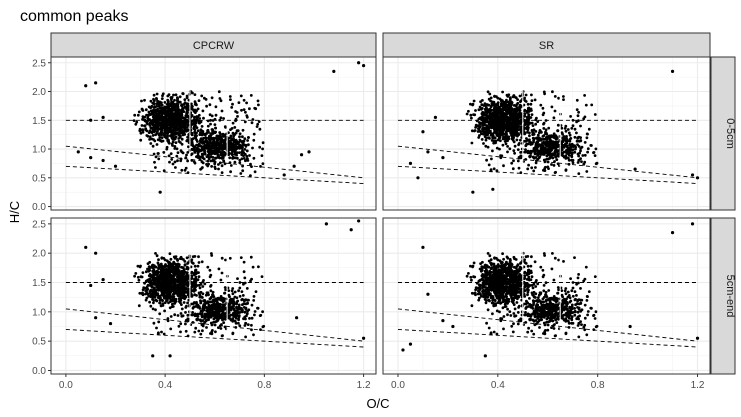 This screenshot has height=417, width=741. What do you see at coordinates (39, 92) in the screenshot?
I see `y-tick-label: 2.0` at bounding box center [39, 92].